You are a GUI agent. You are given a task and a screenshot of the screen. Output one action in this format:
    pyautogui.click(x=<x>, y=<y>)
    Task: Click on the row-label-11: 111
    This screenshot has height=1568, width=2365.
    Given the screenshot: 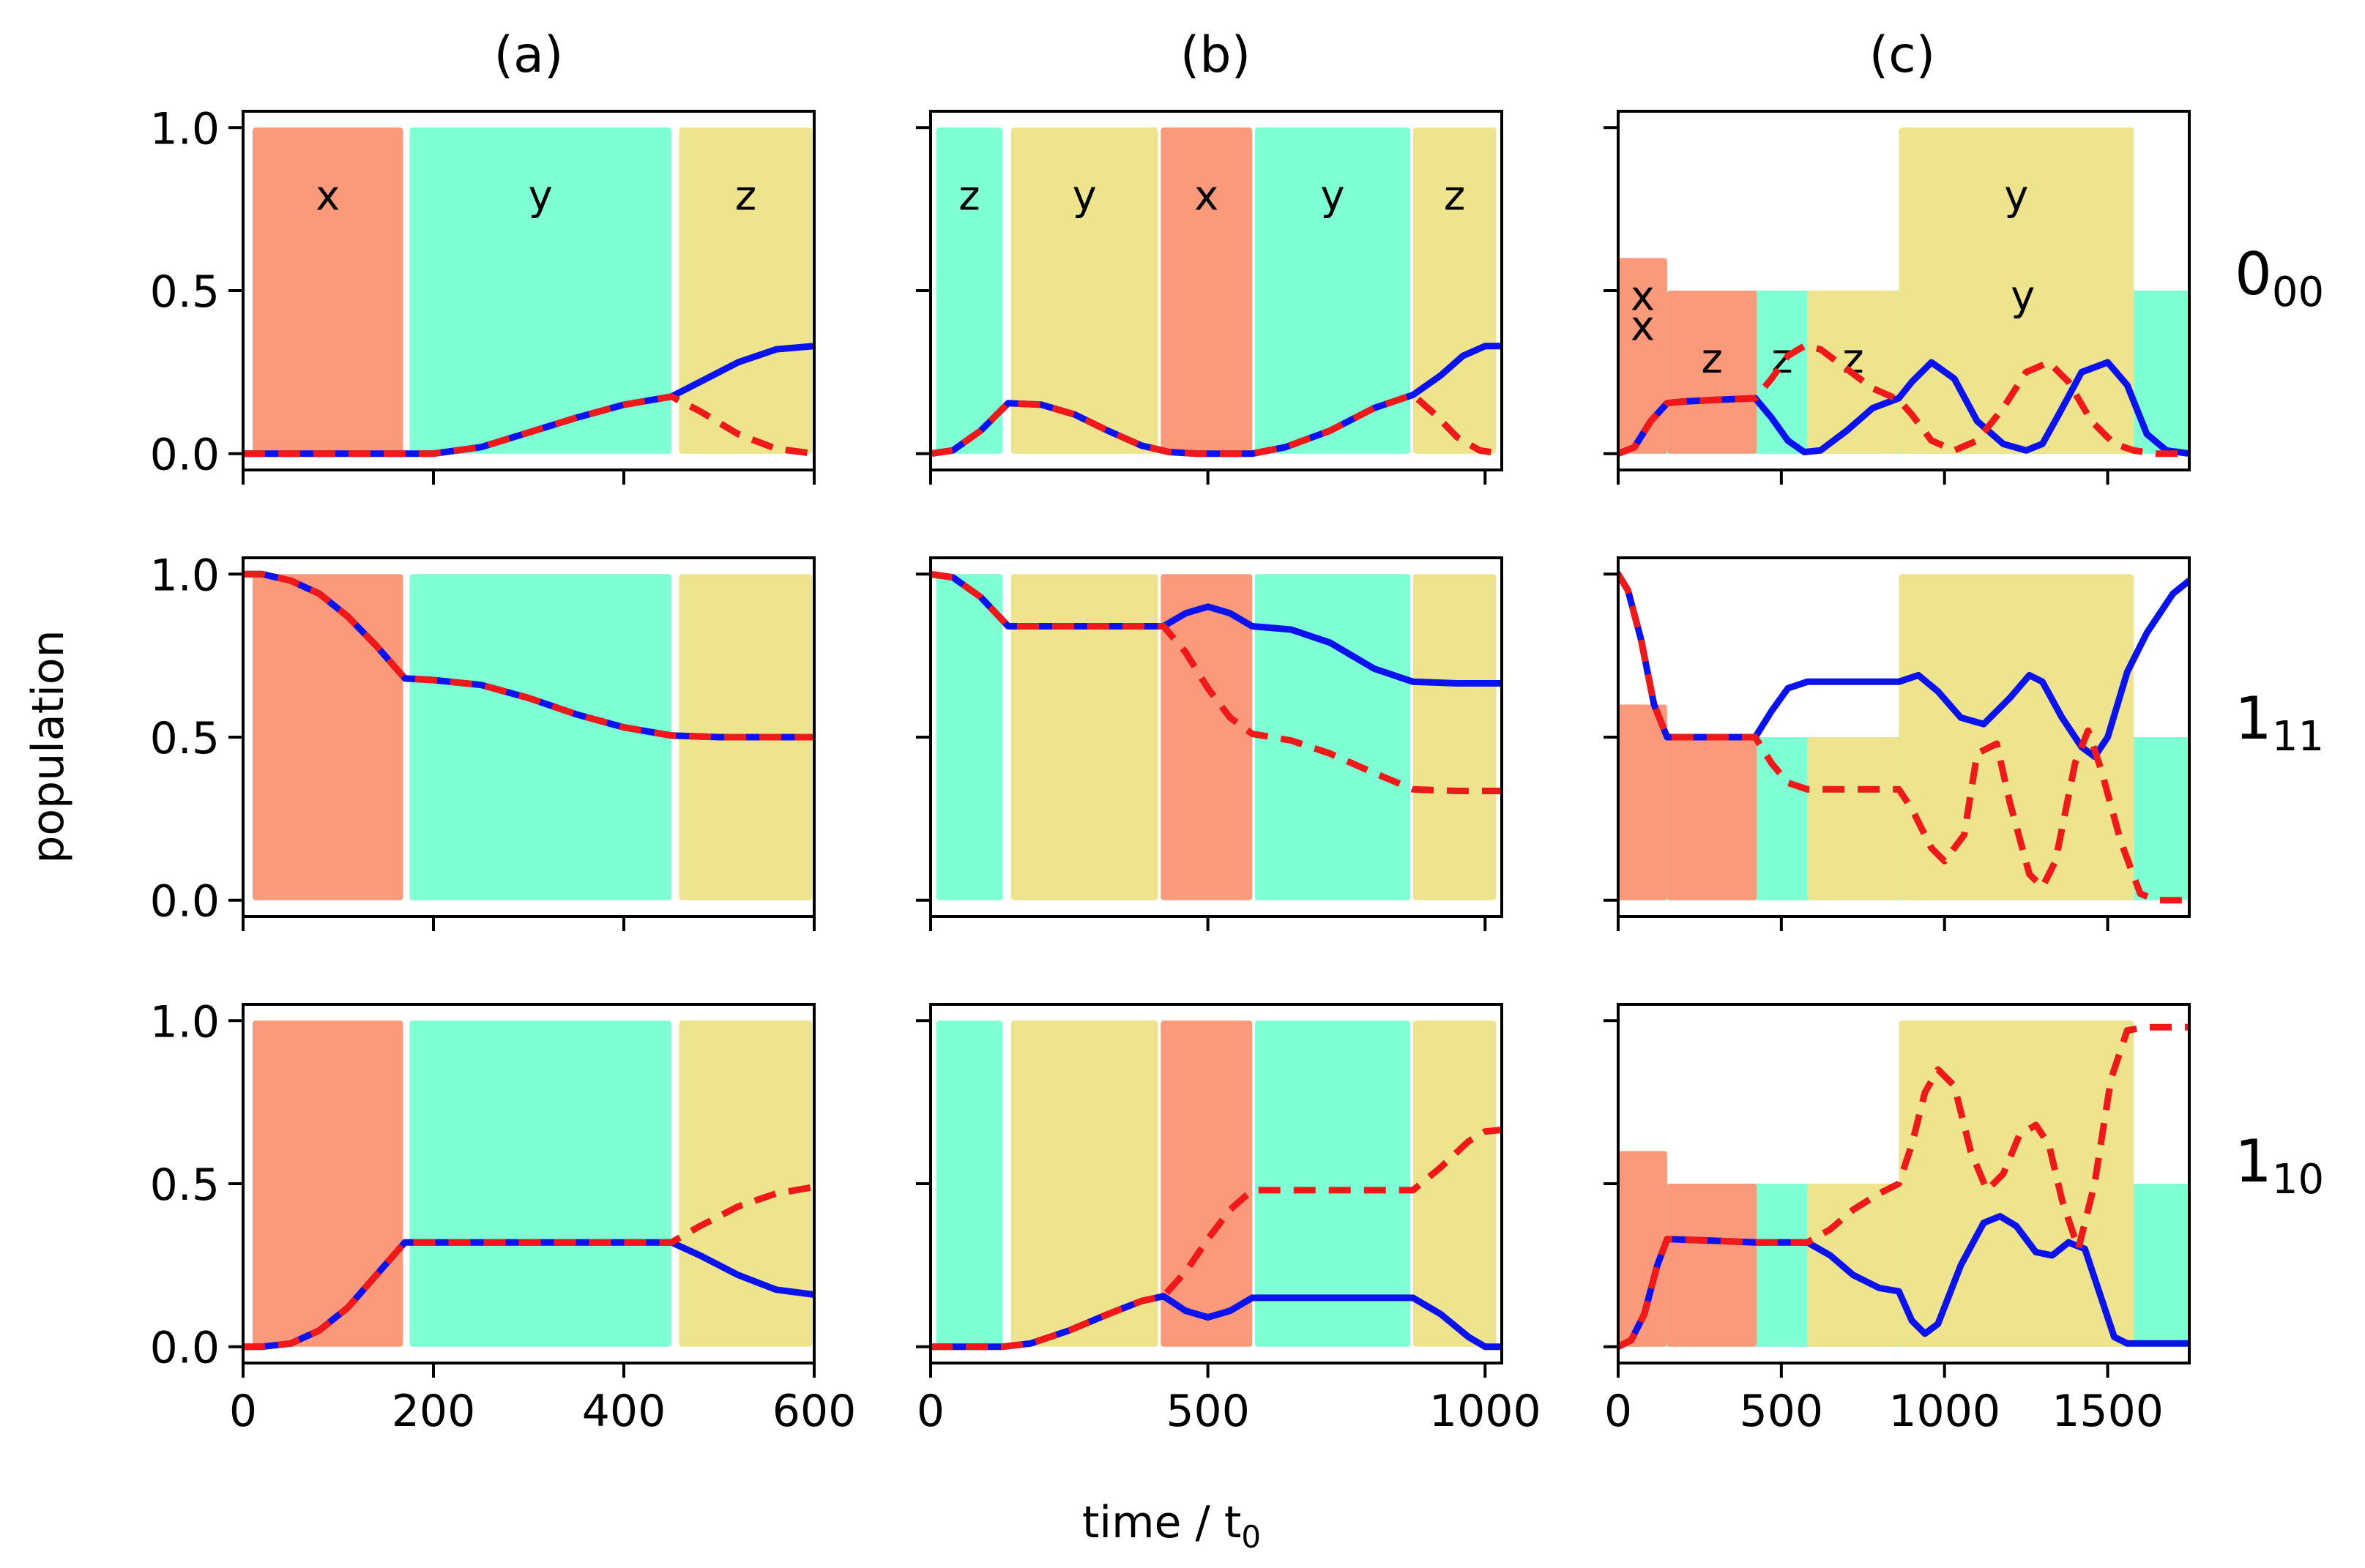 What is the action you would take?
    pyautogui.click(x=2279, y=722)
    